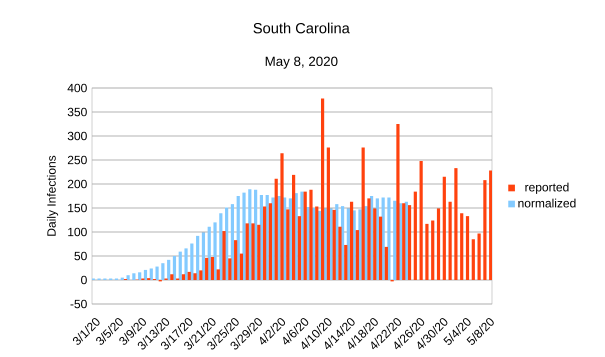 The image size is (605, 357). Describe the element at coordinates (77, 232) in the screenshot. I see `y-tick-label: 100` at that location.